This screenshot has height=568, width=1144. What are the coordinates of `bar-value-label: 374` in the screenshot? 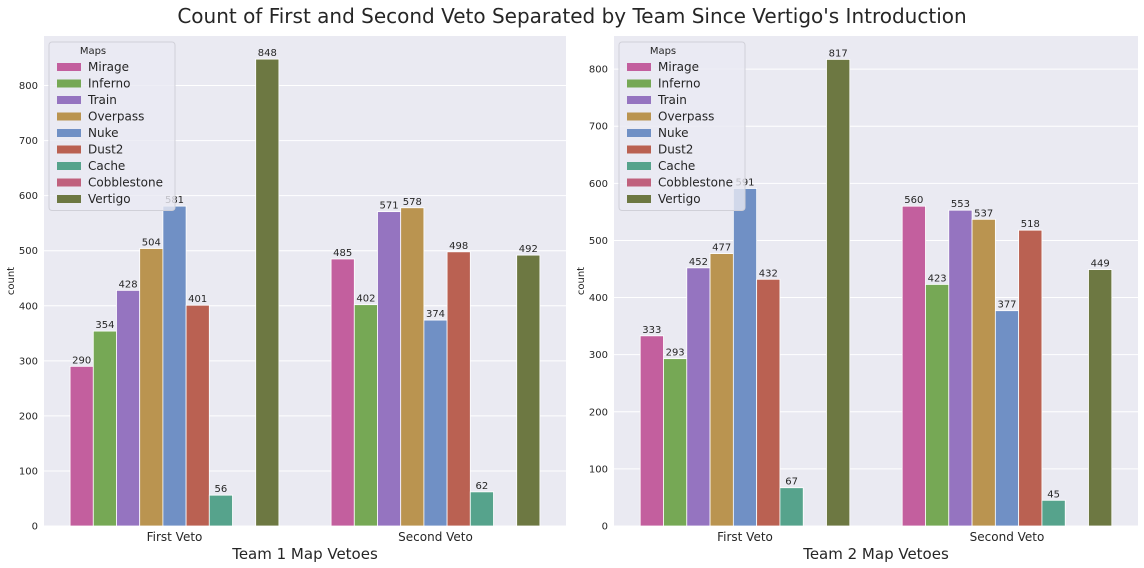 It's located at (435, 314).